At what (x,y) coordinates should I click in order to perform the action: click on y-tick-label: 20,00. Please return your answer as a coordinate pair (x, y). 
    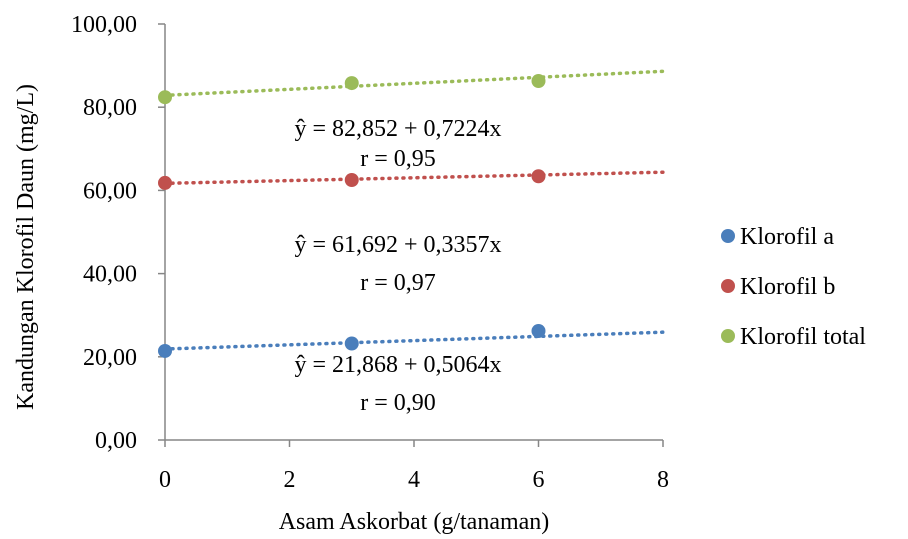
    Looking at the image, I should click on (110, 358).